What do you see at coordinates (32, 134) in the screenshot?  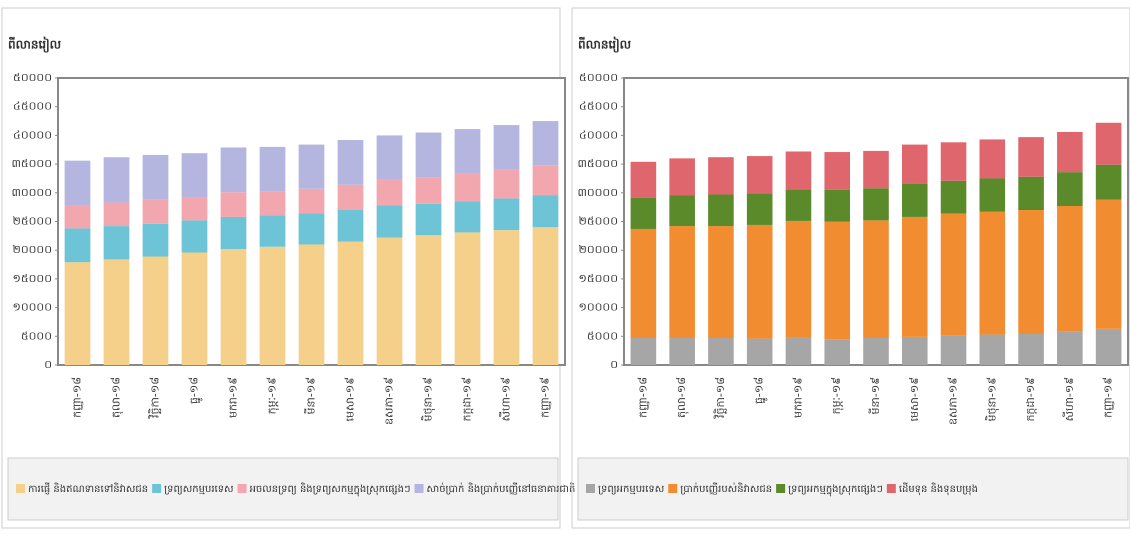 I see `y-tick-label: ៤០០០០` at bounding box center [32, 134].